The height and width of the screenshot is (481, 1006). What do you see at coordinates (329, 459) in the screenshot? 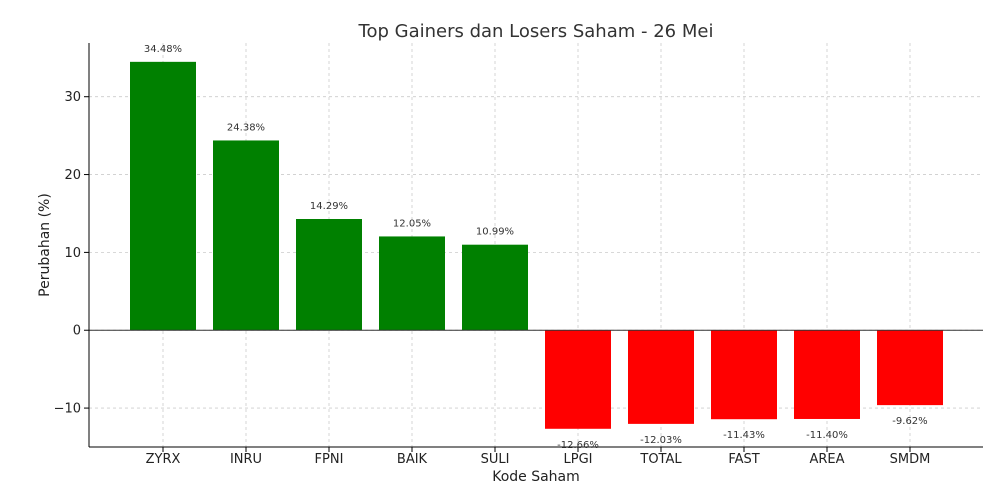
I see `x-tick-label: FPNI` at bounding box center [329, 459].